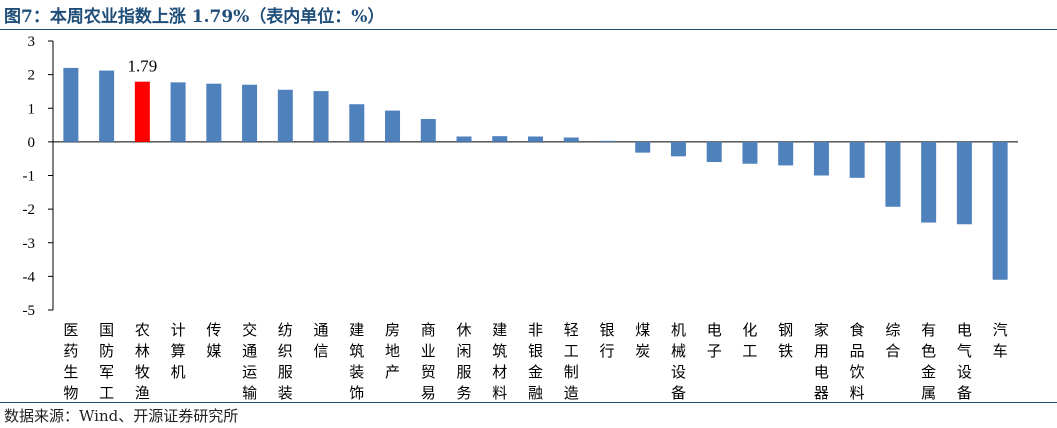 This screenshot has width=1057, height=428. I want to click on category-label: 银行, so click(606, 340).